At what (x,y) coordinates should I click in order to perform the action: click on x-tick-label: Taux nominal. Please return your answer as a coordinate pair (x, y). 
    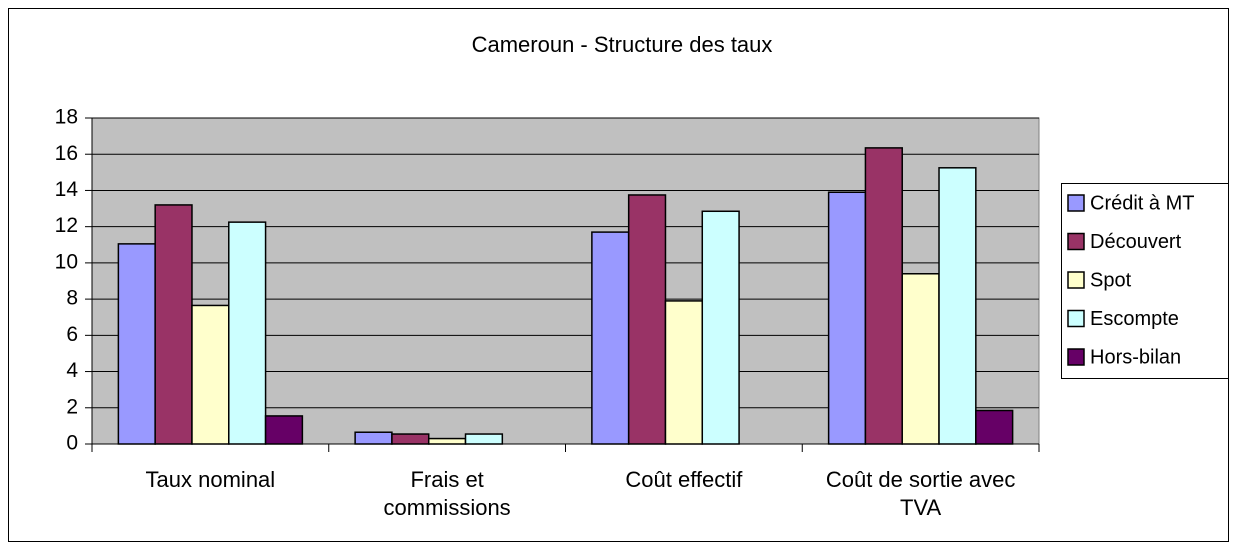
    Looking at the image, I should click on (210, 479).